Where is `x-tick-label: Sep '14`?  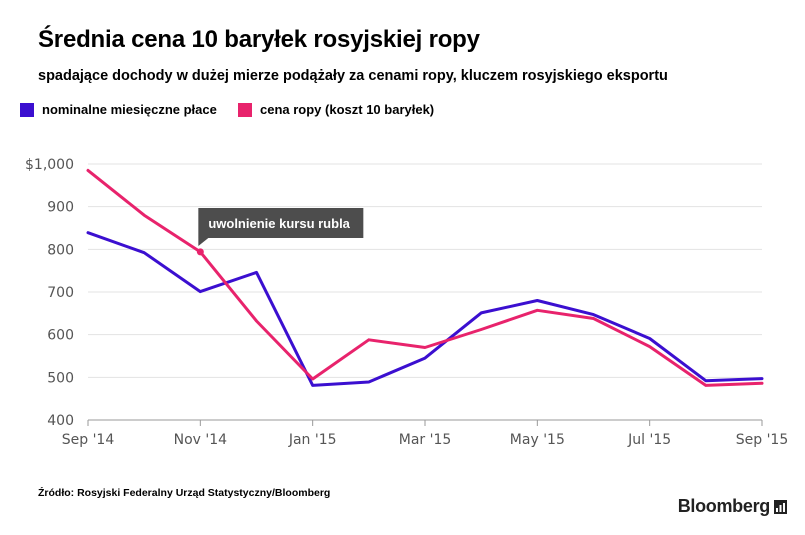 x-tick-label: Sep '14 is located at coordinates (88, 440).